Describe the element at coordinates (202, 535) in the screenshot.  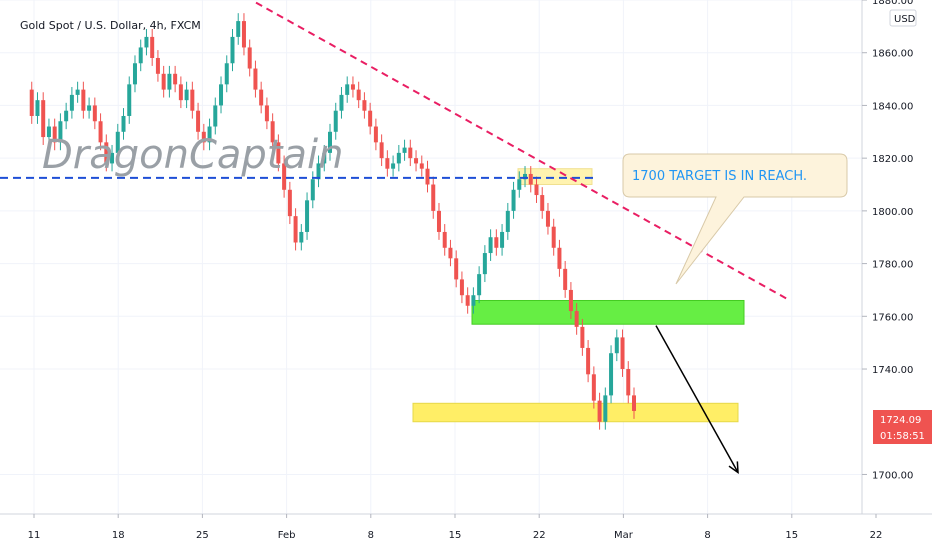
I see `x-tick-label: 25` at that location.